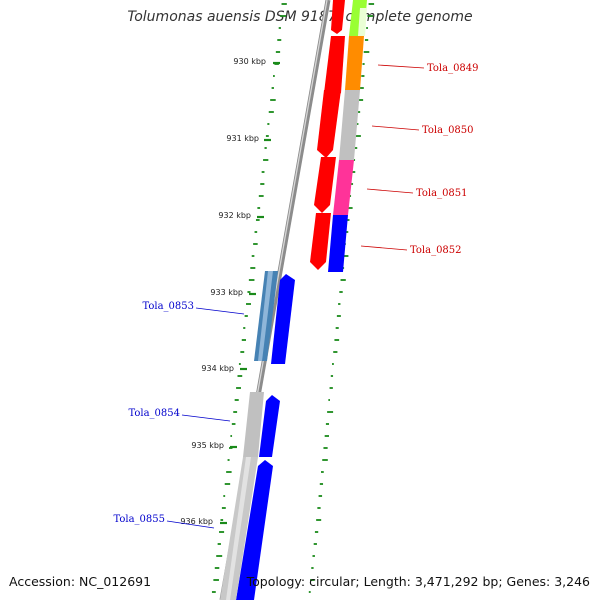 Image resolution: width=600 pixels, height=600 pixels. I want to click on gc-skew-outer-track, so click(341, 298).